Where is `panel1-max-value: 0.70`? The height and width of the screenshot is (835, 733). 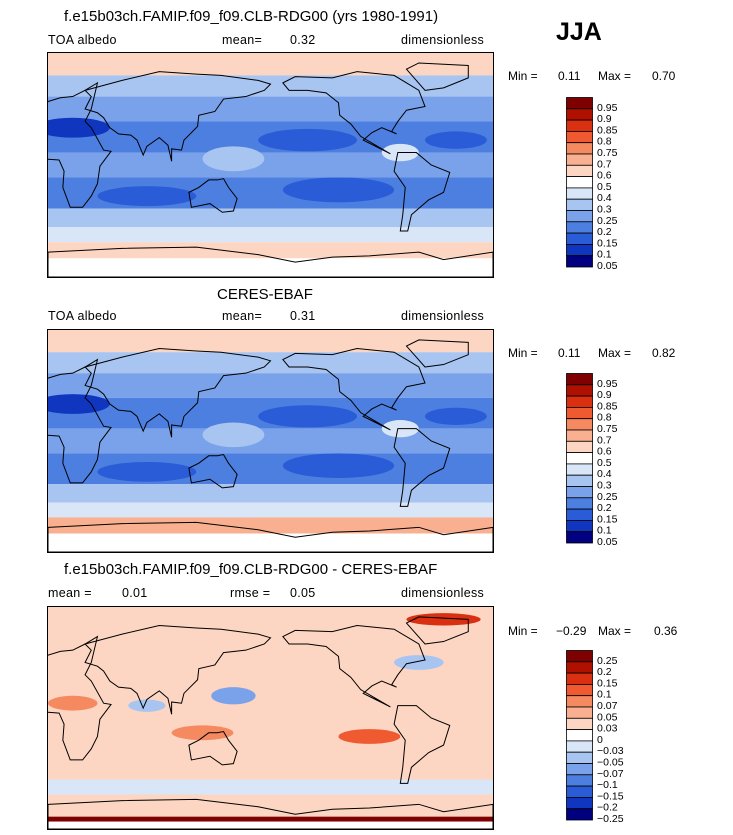
panel1-max-value: 0.70 is located at coordinates (664, 76).